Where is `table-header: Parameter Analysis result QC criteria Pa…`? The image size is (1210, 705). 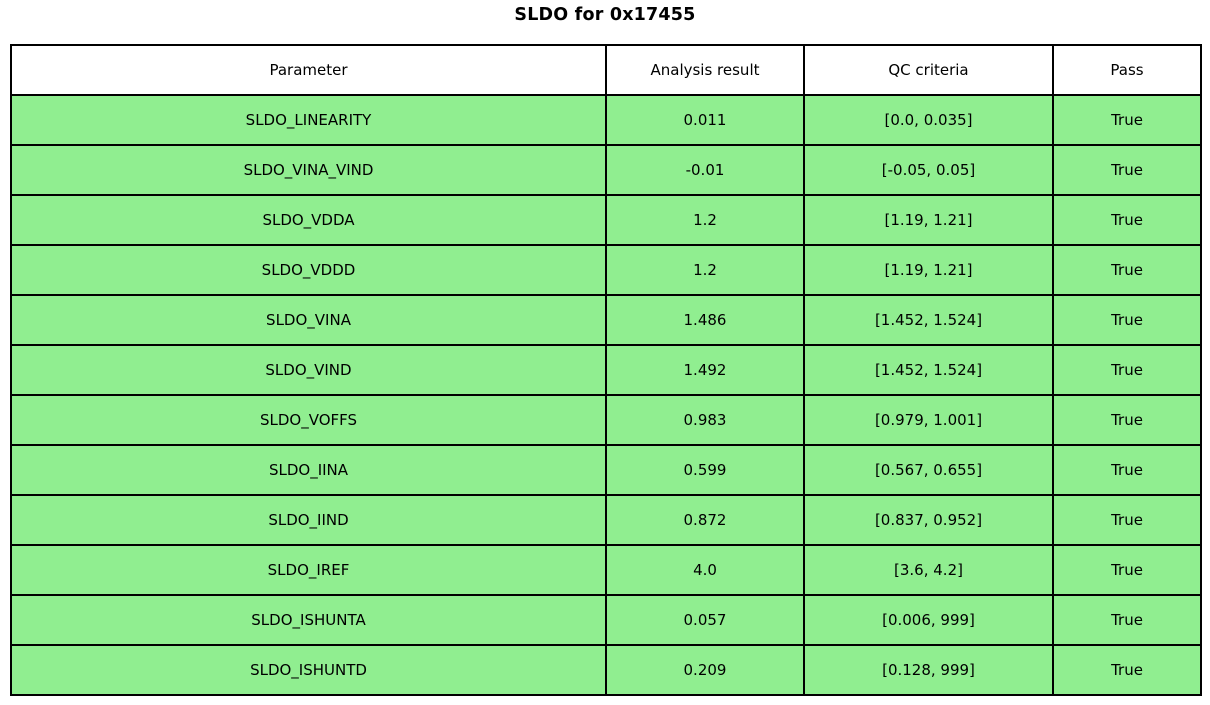
table-header: Parameter Analysis result QC criteria Pa… is located at coordinates (606, 70).